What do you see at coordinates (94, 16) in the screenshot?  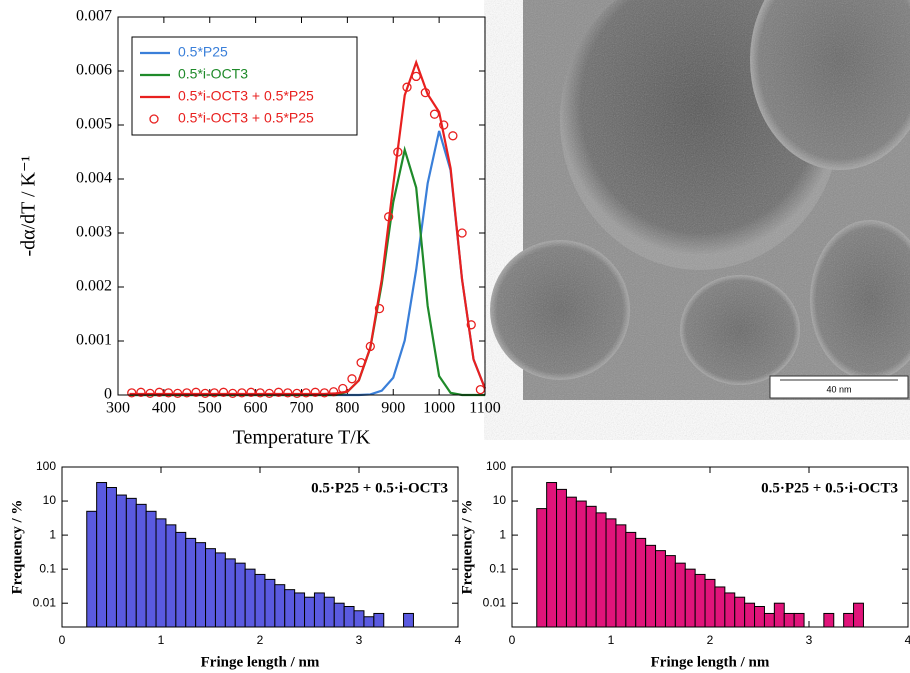 I see `y-tick-label: 0.007` at bounding box center [94, 16].